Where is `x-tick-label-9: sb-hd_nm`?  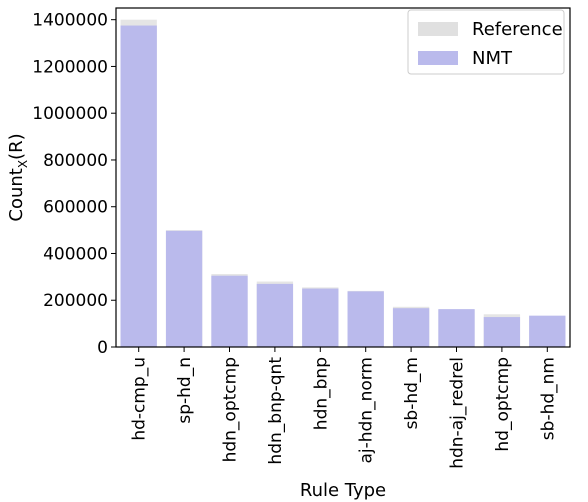 x-tick-label-9: sb-hd_nm is located at coordinates (548, 398).